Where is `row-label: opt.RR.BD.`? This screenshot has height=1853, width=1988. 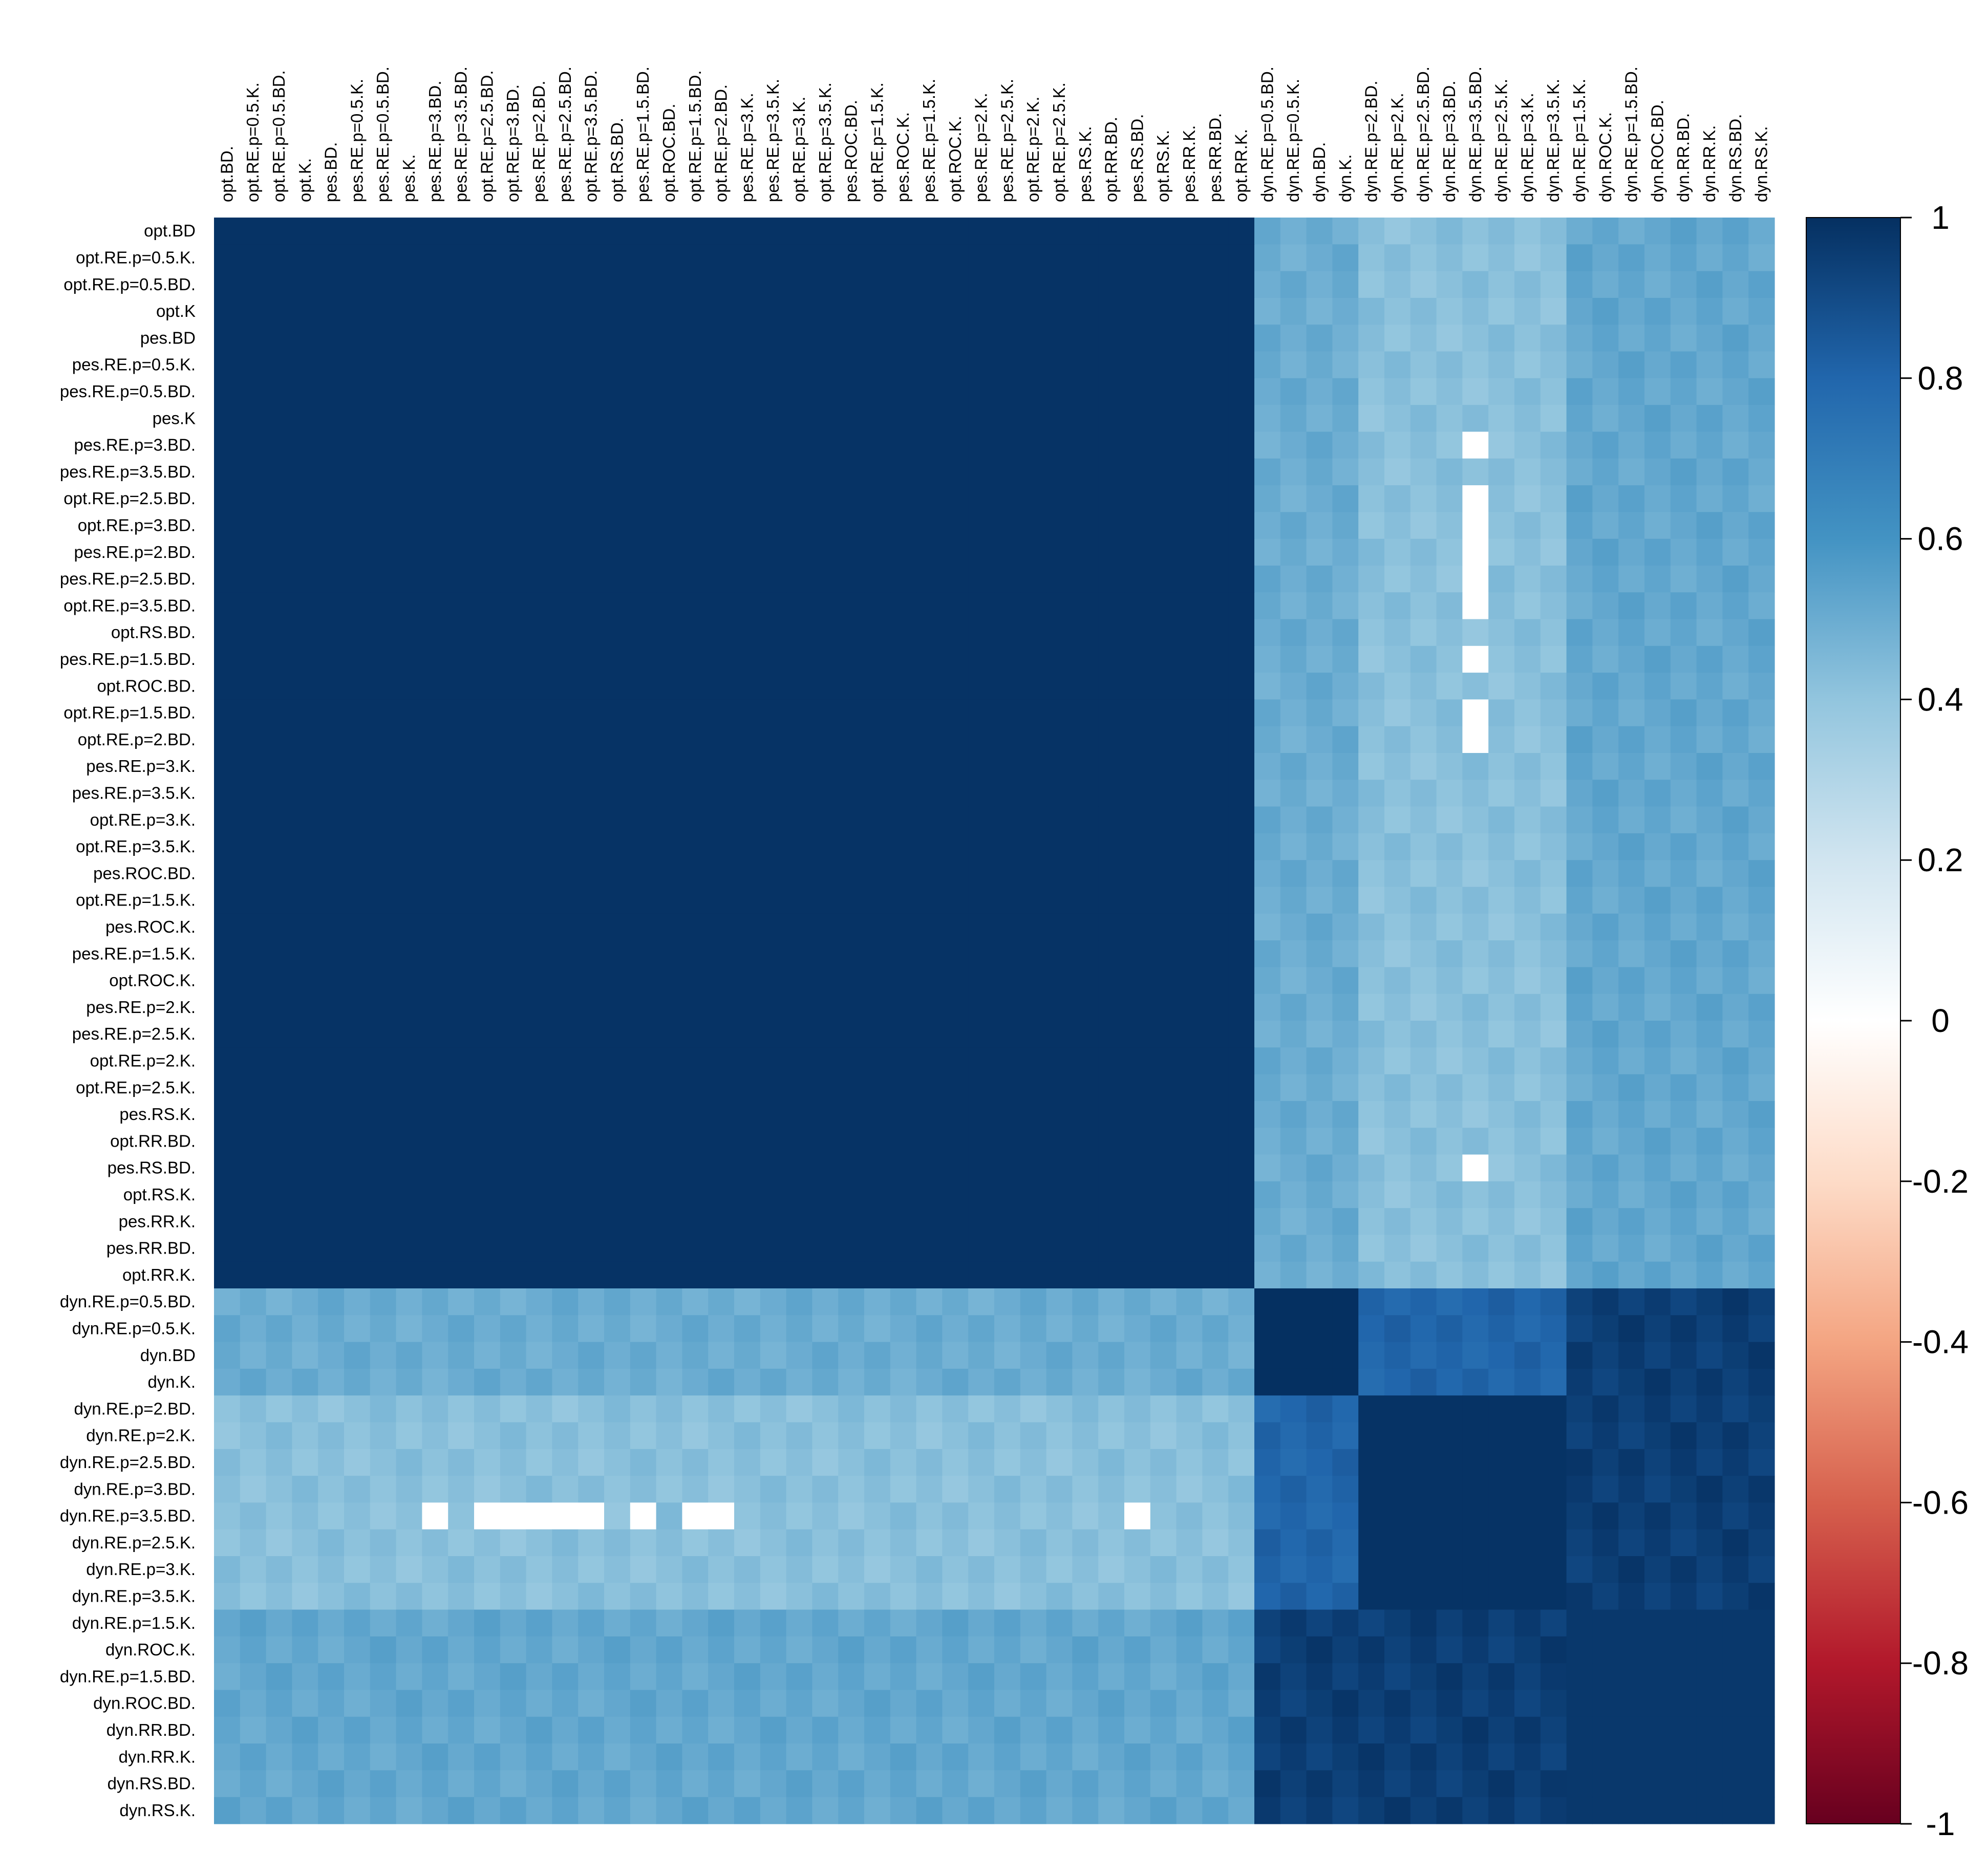 row-label: opt.RR.BD. is located at coordinates (153, 1140).